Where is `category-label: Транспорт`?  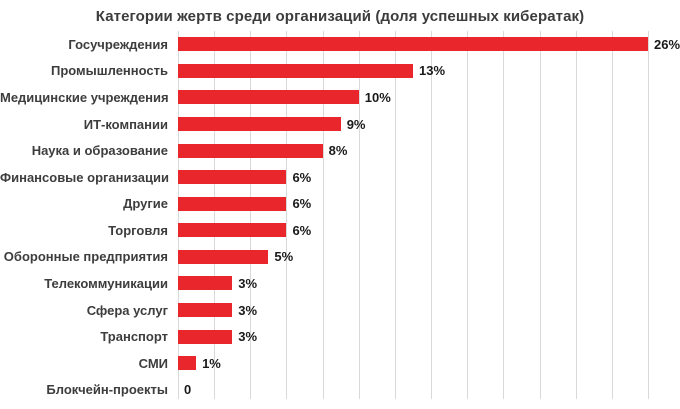
category-label: Транспорт is located at coordinates (134, 337).